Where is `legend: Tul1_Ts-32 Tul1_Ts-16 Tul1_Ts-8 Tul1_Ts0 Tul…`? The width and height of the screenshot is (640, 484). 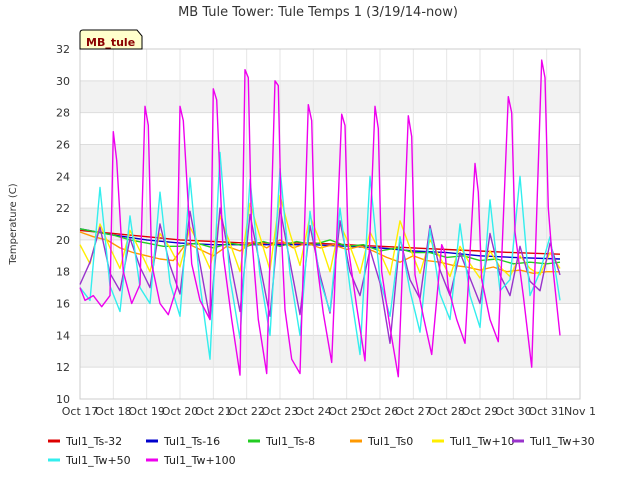 legend: Tul1_Ts-32 Tul1_Ts-16 Tul1_Ts-8 Tul1_Ts0 Tul… is located at coordinates (321, 451).